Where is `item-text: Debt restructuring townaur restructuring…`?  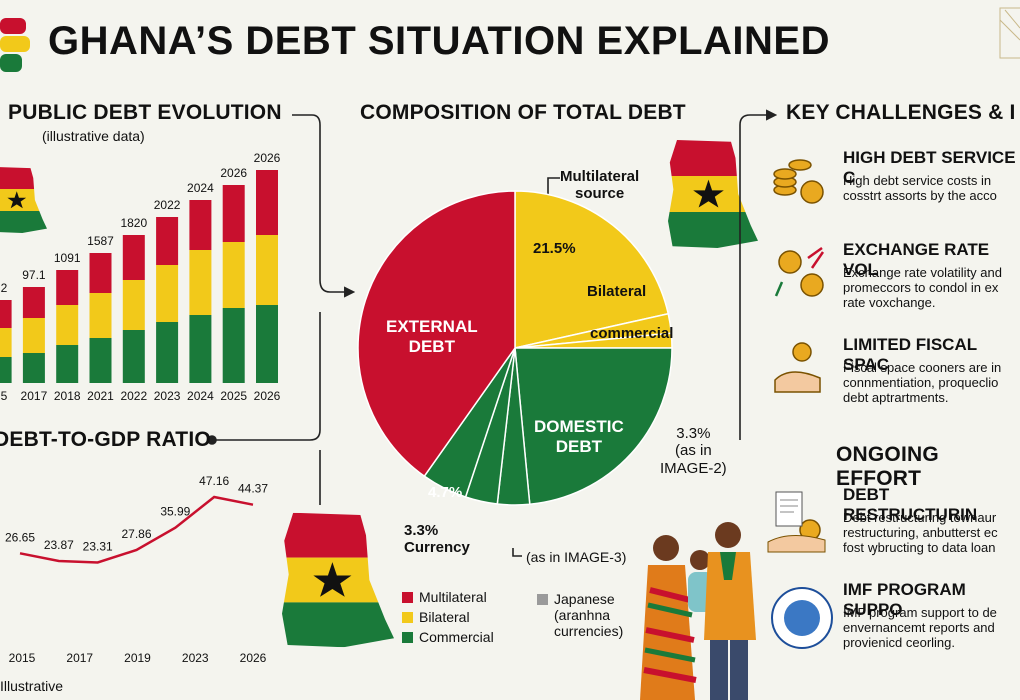 item-text: Debt restructuring townaur restructuring… is located at coordinates (920, 532).